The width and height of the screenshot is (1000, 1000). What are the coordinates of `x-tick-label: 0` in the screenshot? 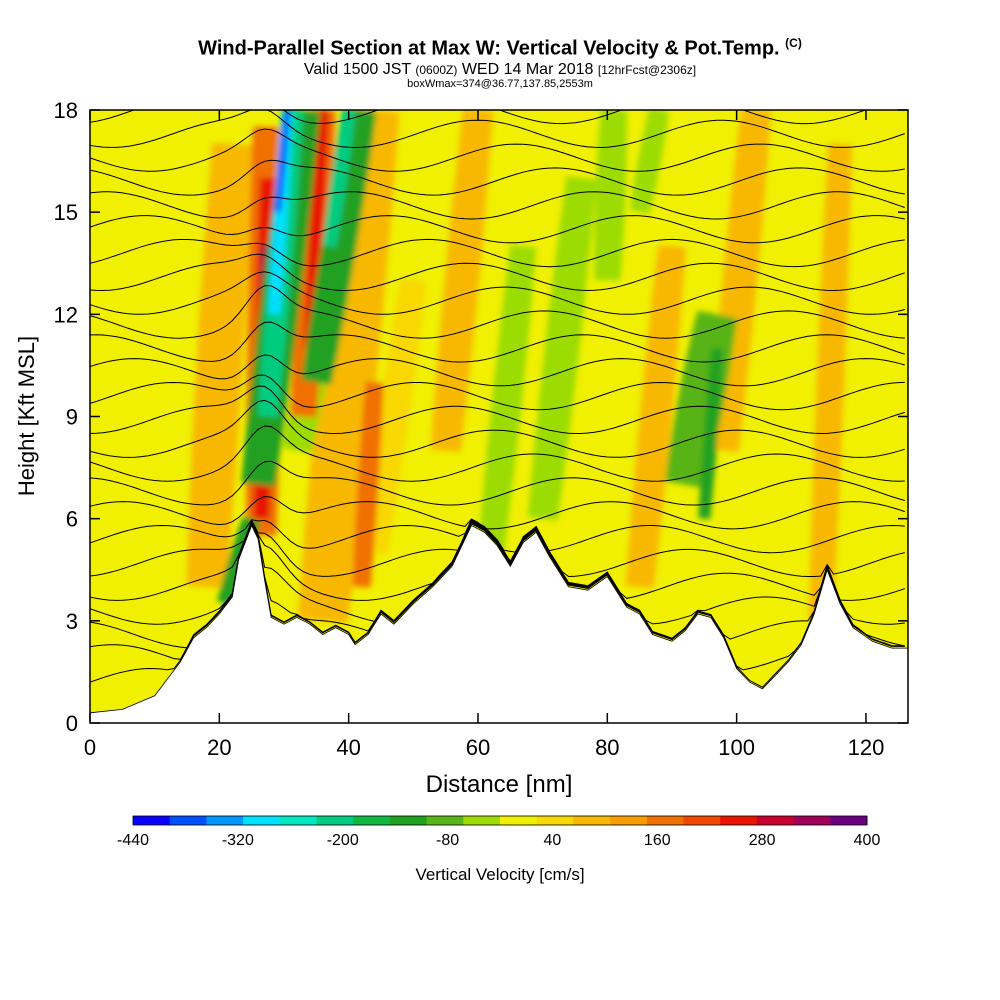 It's located at (90, 747).